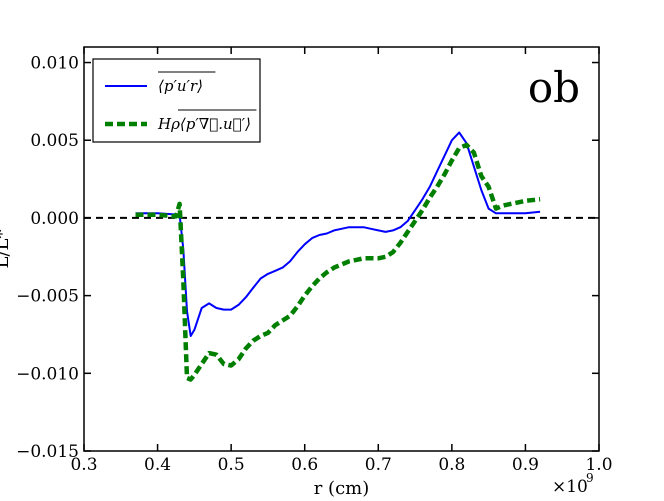  I want to click on legend-box, so click(176, 100).